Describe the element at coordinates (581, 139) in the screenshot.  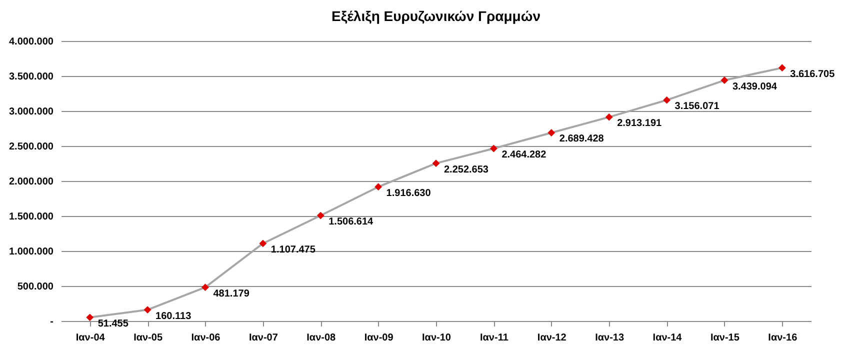
I see `data-label: 2.689.428` at that location.